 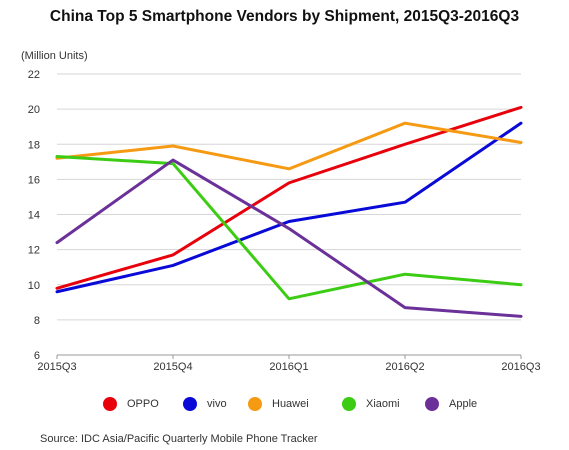 I want to click on legend-swatch-vivo, so click(x=190, y=404).